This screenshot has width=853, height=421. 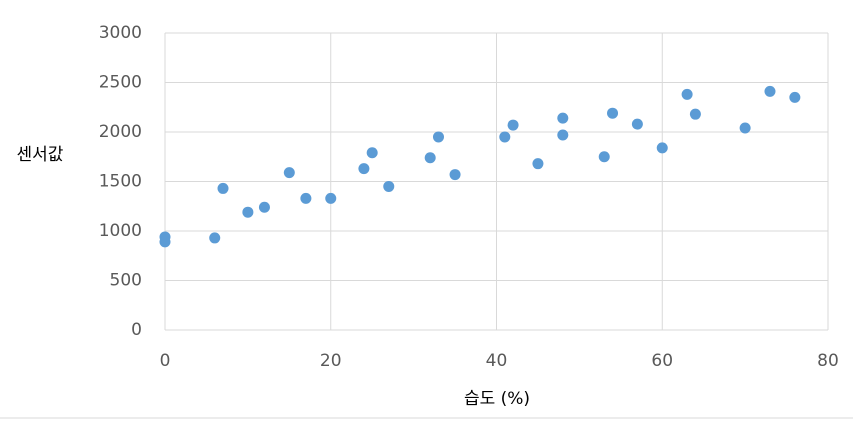 I want to click on y-tick-label: 1000, so click(x=120, y=231).